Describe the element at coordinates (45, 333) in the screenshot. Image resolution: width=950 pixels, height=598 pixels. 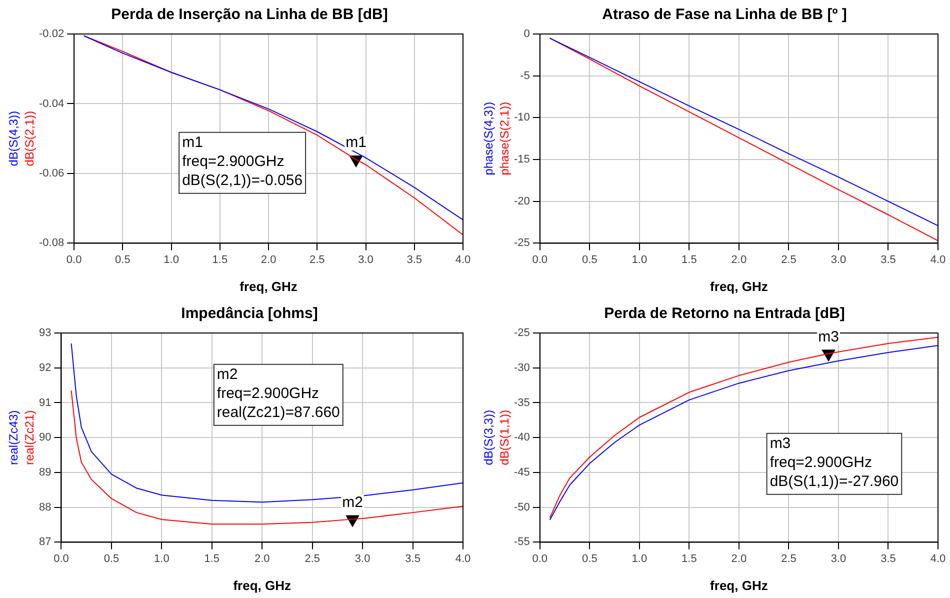
I see `y-tick-label: 93` at that location.